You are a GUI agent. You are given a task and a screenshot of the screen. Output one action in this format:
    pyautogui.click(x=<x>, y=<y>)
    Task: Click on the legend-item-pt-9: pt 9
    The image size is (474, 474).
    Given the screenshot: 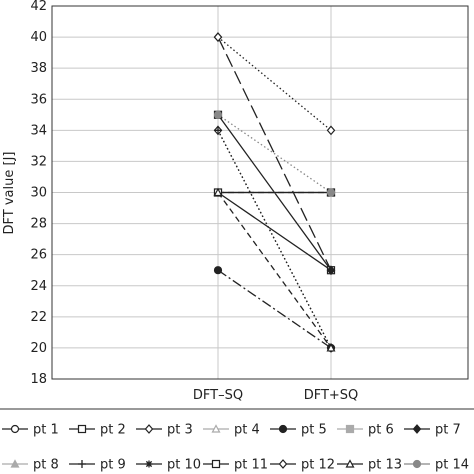 What is the action you would take?
    pyautogui.click(x=97, y=465)
    